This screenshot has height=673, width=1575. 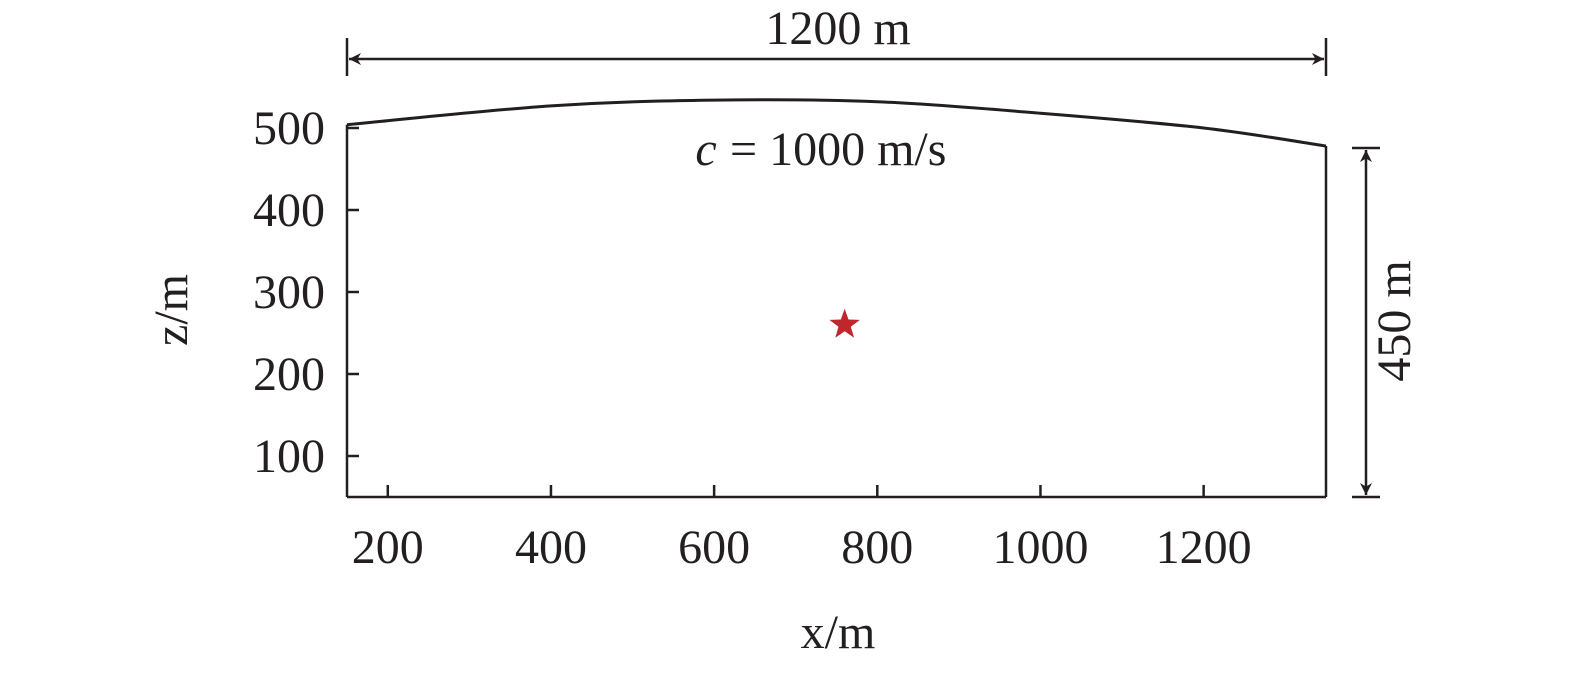 What do you see at coordinates (1040, 547) in the screenshot?
I see `x-tick-label: 1000` at bounding box center [1040, 547].